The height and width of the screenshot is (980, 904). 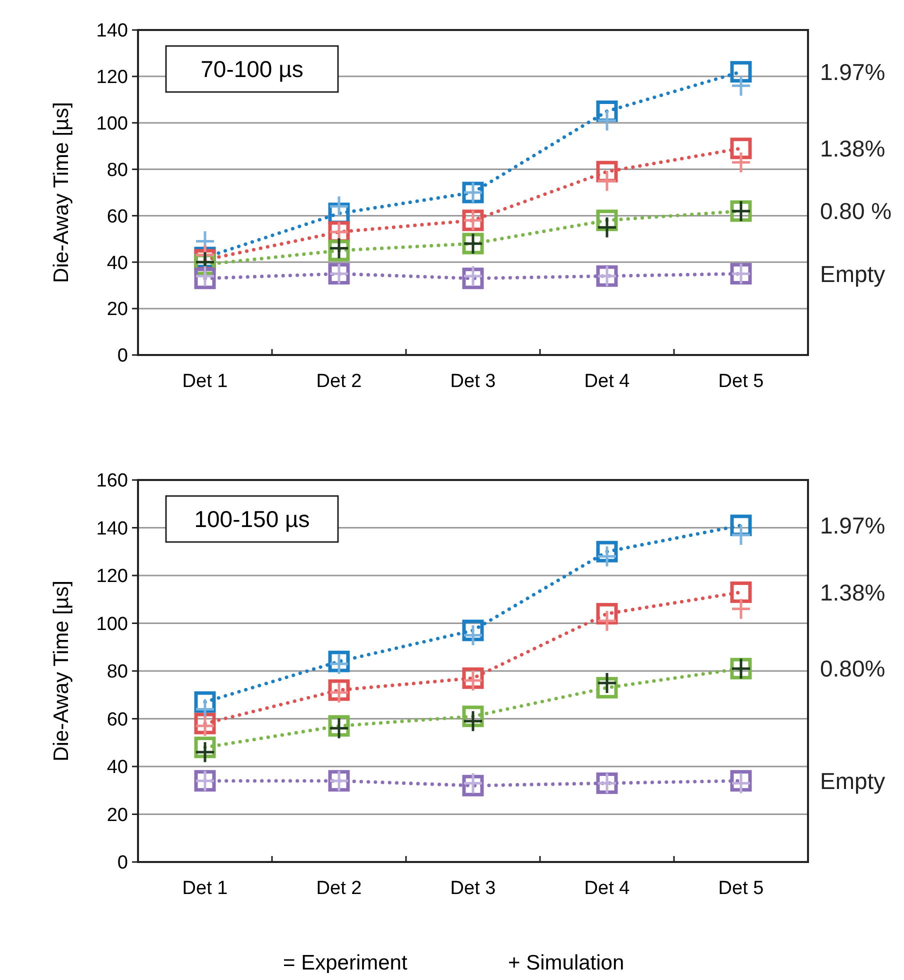 What do you see at coordinates (853, 669) in the screenshot?
I see `text: 0.80%` at bounding box center [853, 669].